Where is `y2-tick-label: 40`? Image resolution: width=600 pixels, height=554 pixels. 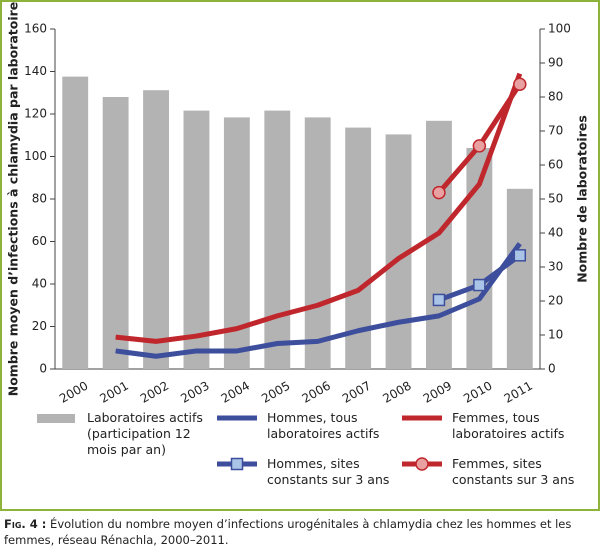 y2-tick-label: 40 is located at coordinates (555, 233).